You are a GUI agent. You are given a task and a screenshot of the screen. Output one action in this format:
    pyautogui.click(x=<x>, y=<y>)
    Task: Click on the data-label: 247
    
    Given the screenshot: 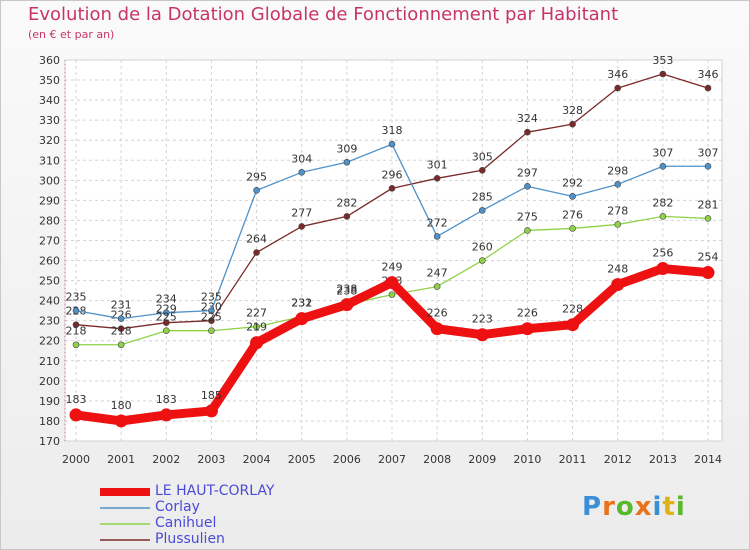 What is the action you would take?
    pyautogui.click(x=437, y=273)
    